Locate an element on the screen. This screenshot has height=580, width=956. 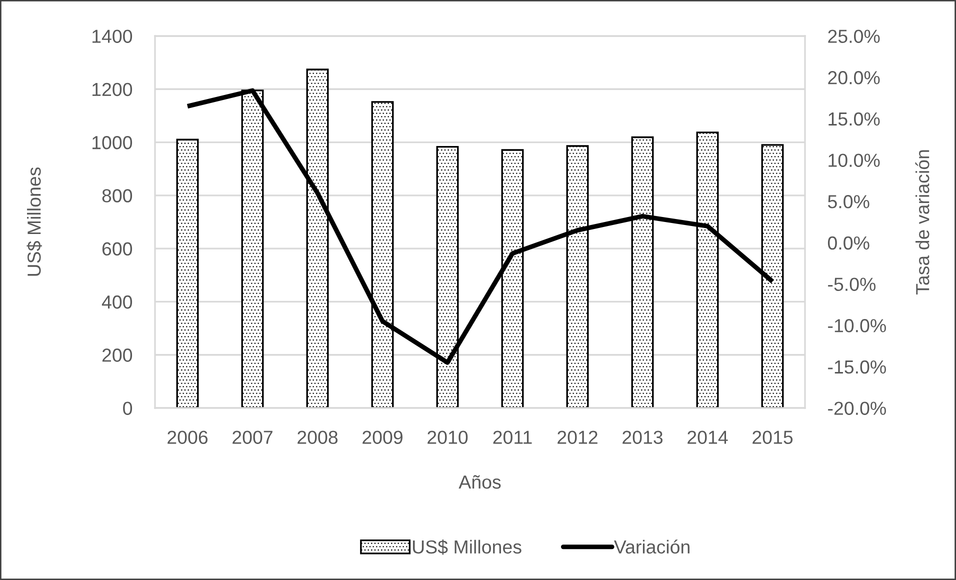
x-axis-title: Años is located at coordinates (479, 482).